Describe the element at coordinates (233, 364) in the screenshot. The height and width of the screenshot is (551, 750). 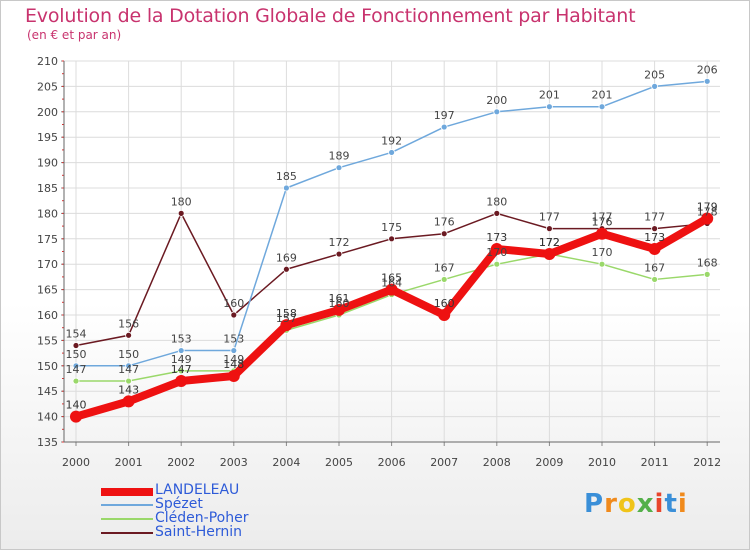
I see `data-label-landeleau: 148` at that location.